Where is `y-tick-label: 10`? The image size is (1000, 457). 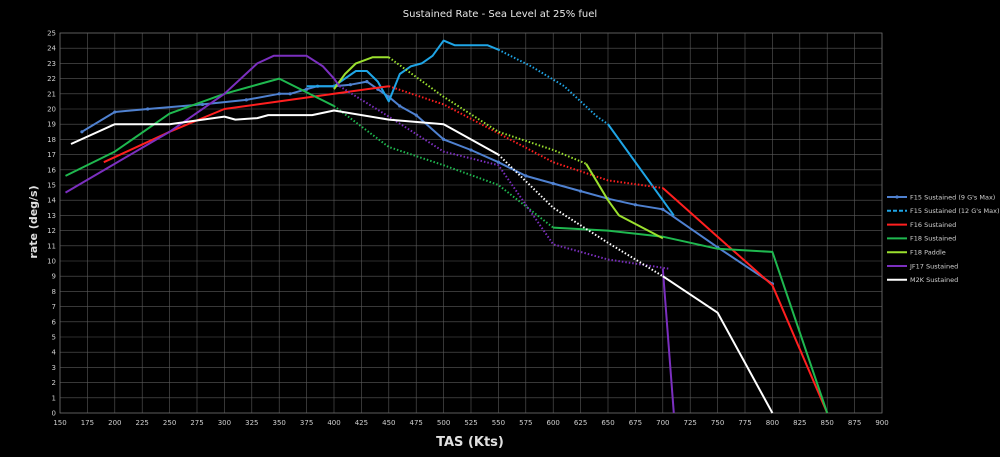
y-tick-label: 10 is located at coordinates (51, 262).